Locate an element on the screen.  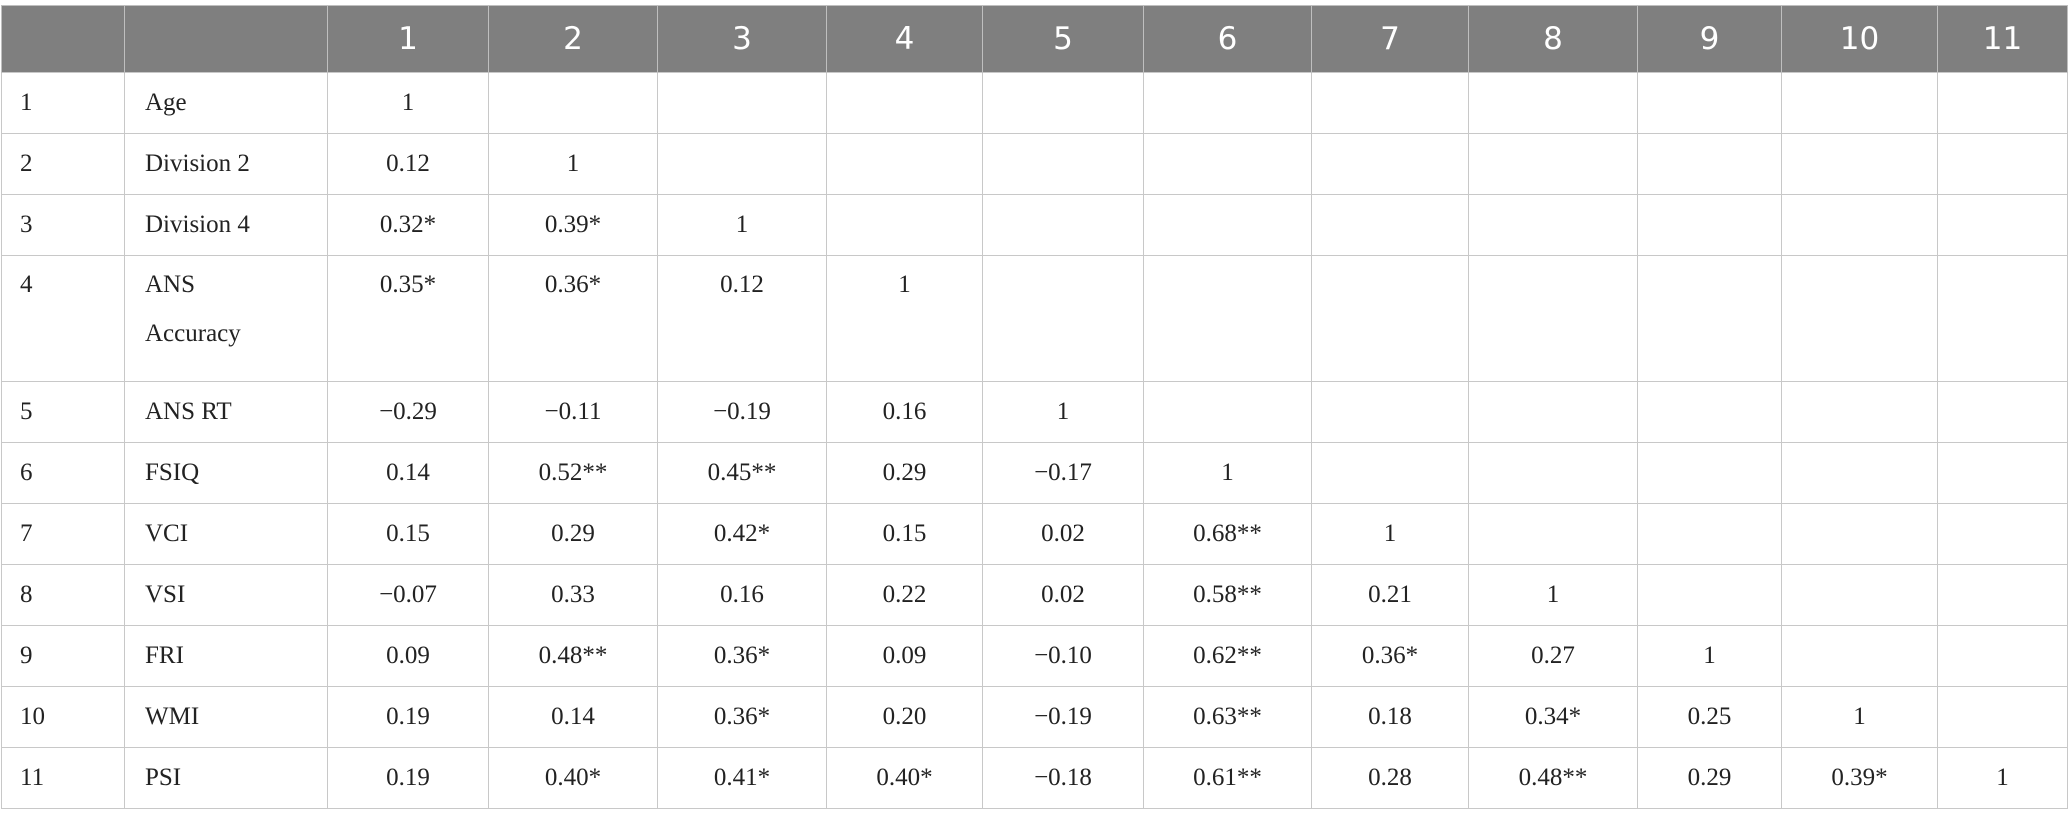
column-header: 6 is located at coordinates (1227, 39).